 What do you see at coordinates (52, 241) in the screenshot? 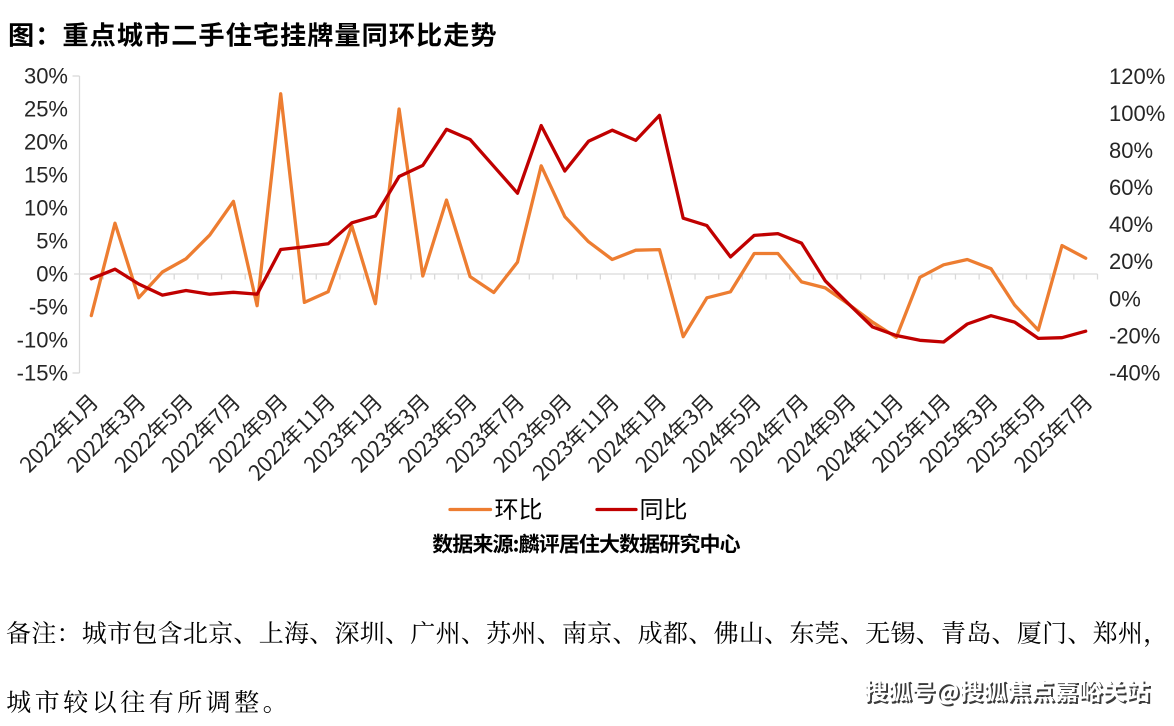
I see `svg-text: 5%` at bounding box center [52, 241].